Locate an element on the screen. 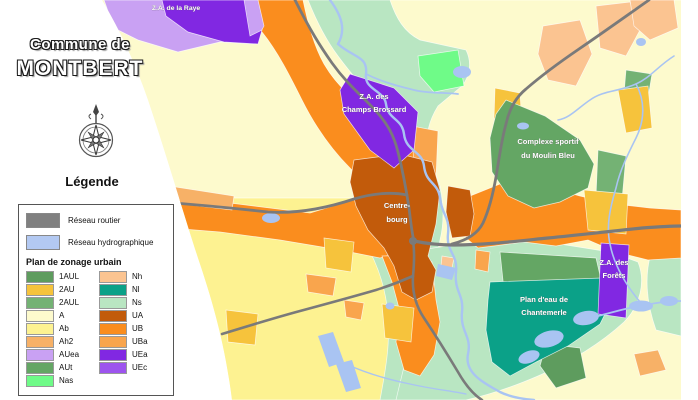 This screenshot has height=400, width=698. legend-item-UBa: UBa is located at coordinates (132, 341).